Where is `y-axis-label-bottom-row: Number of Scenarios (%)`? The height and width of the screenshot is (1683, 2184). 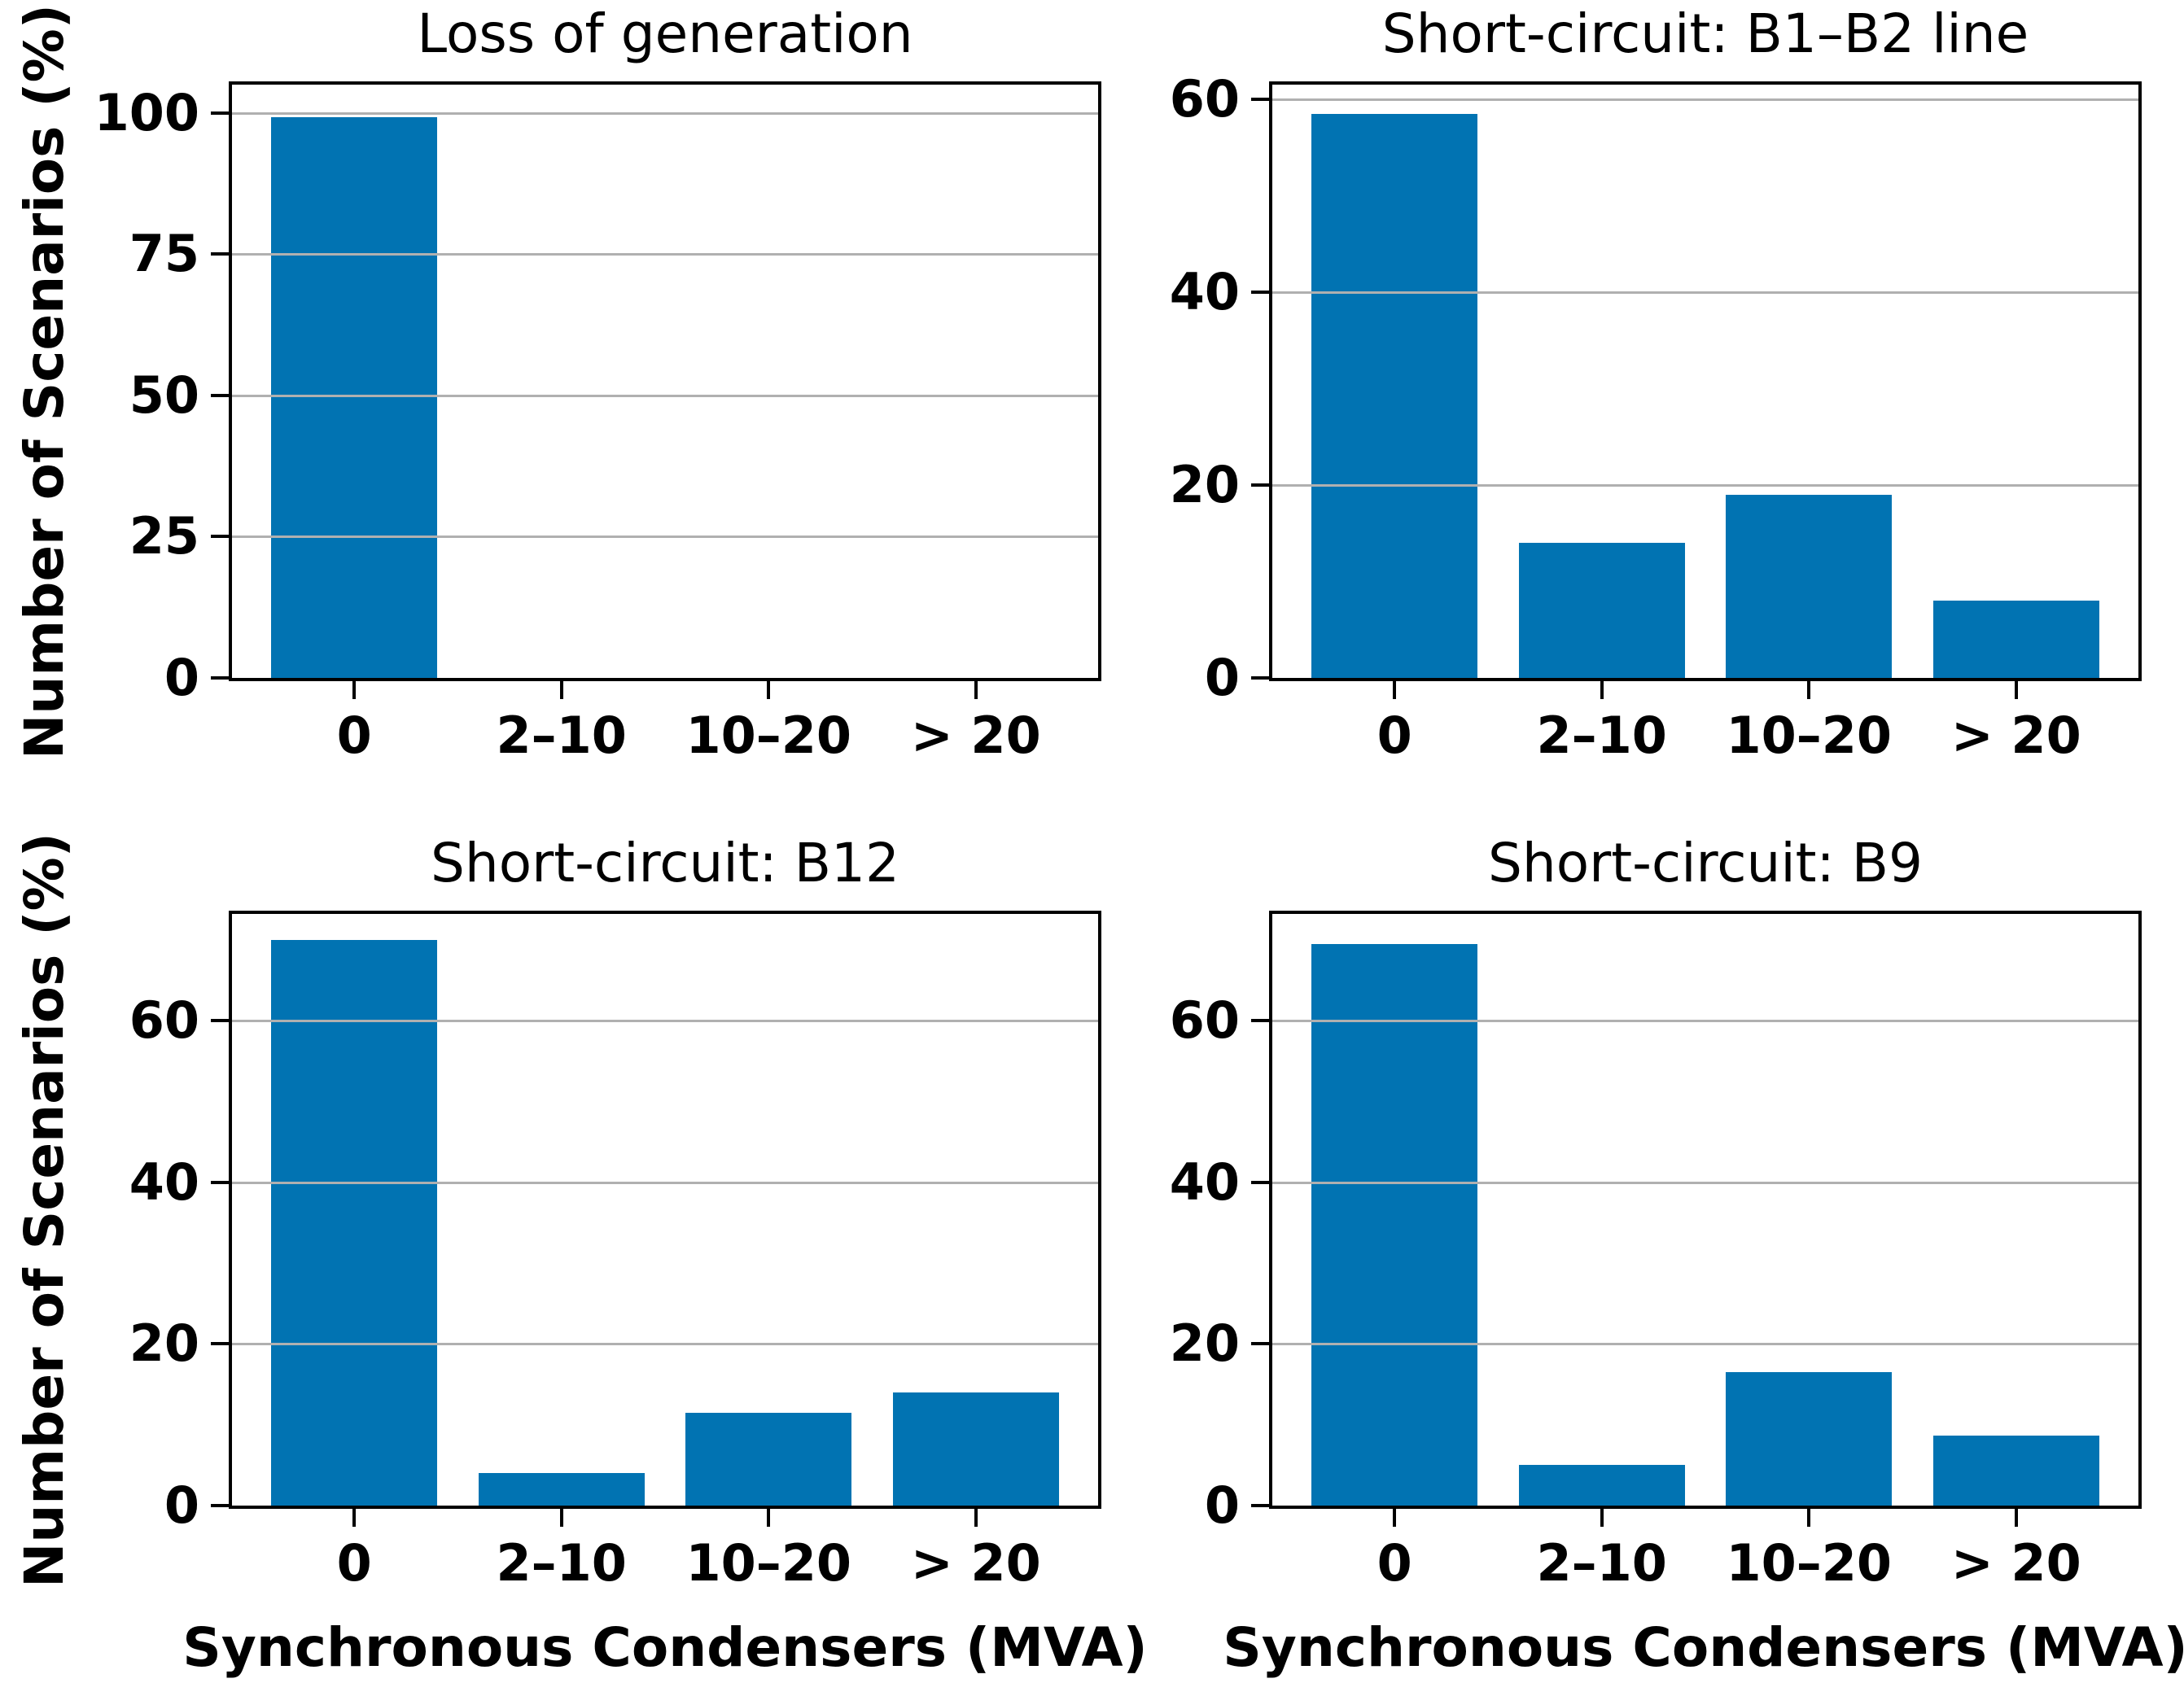
y-axis-label-bottom-row: Number of Scenarios (%) is located at coordinates (44, 1210).